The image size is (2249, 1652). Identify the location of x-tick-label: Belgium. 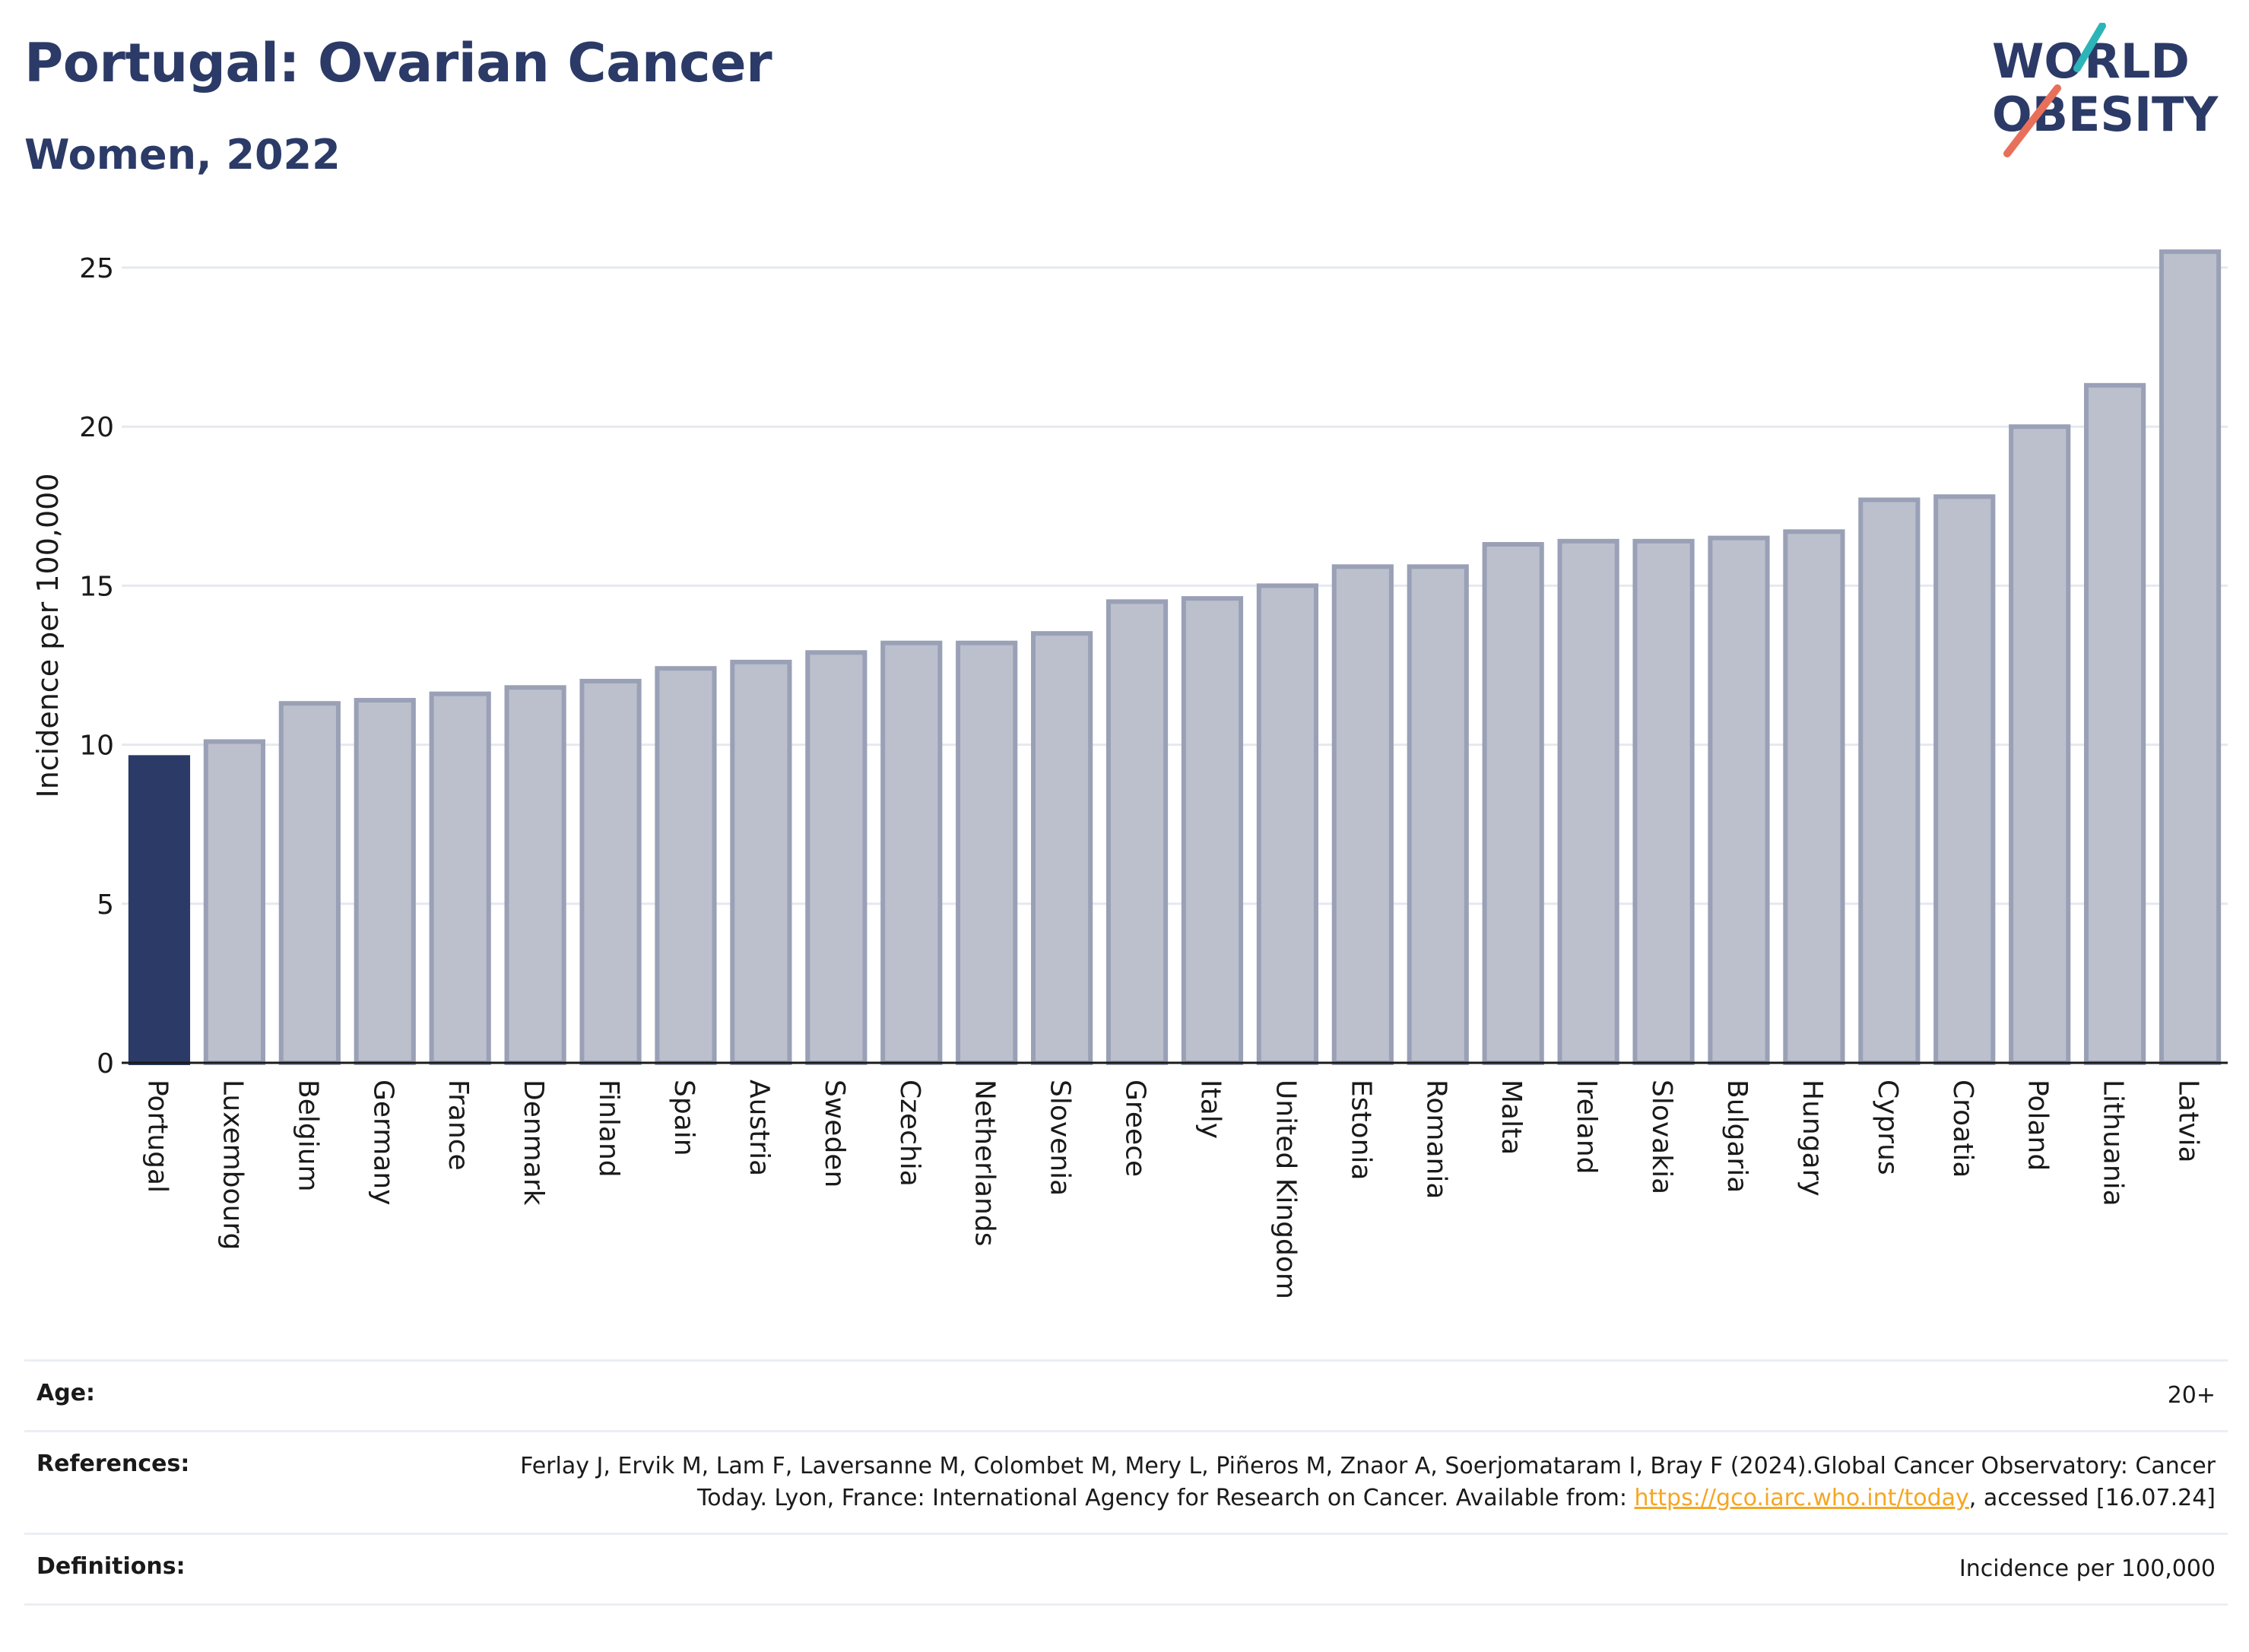
(307, 1136).